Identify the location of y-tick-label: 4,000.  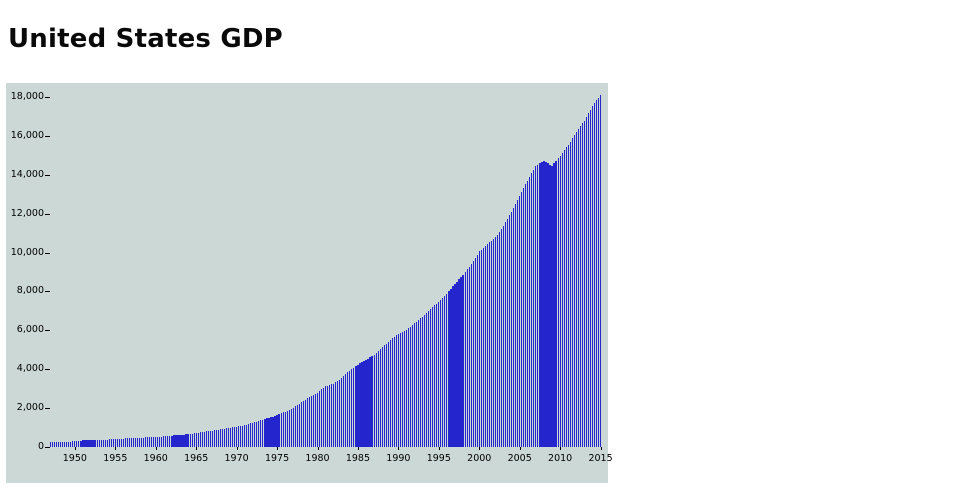
(30, 369).